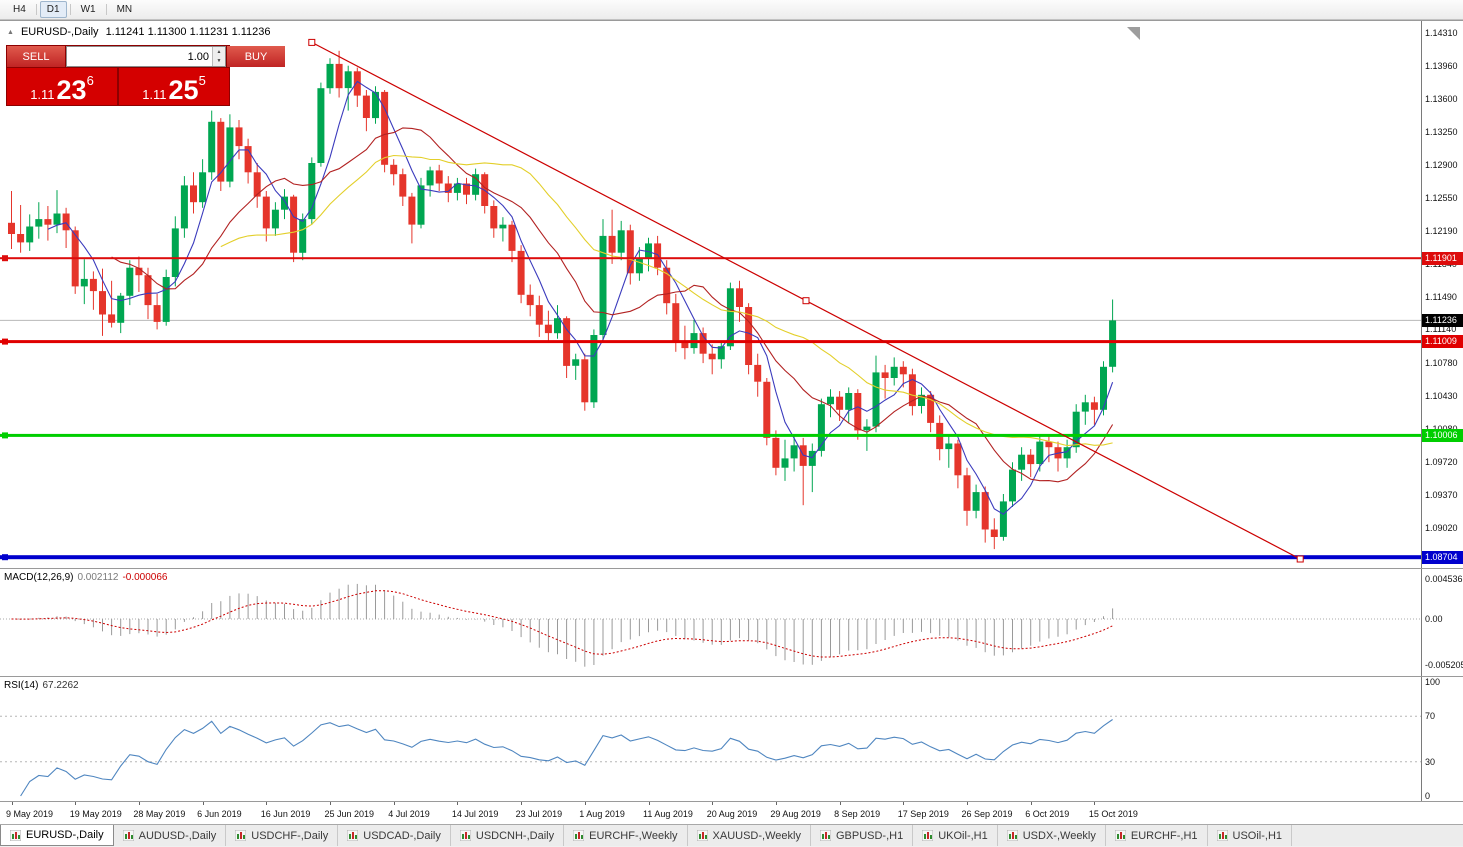  Describe the element at coordinates (508, 835) in the screenshot. I see `chart-tab: USDCNH-,Daily` at that location.